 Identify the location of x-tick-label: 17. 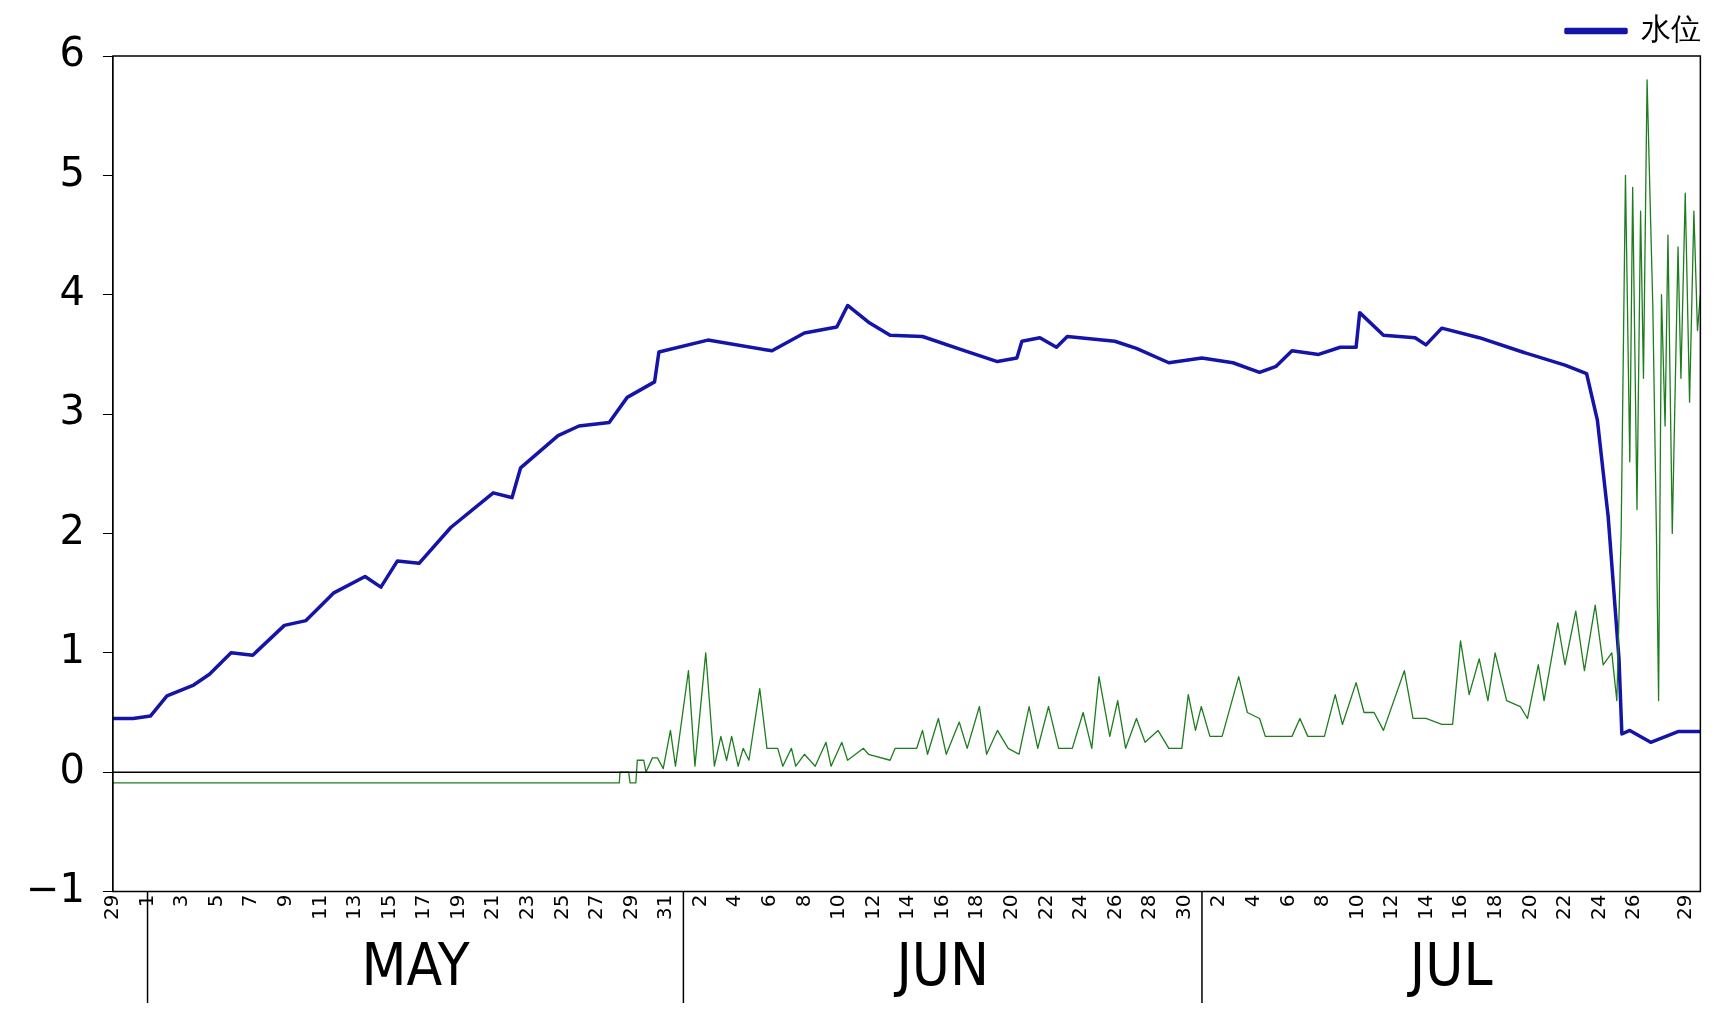
(422, 907).